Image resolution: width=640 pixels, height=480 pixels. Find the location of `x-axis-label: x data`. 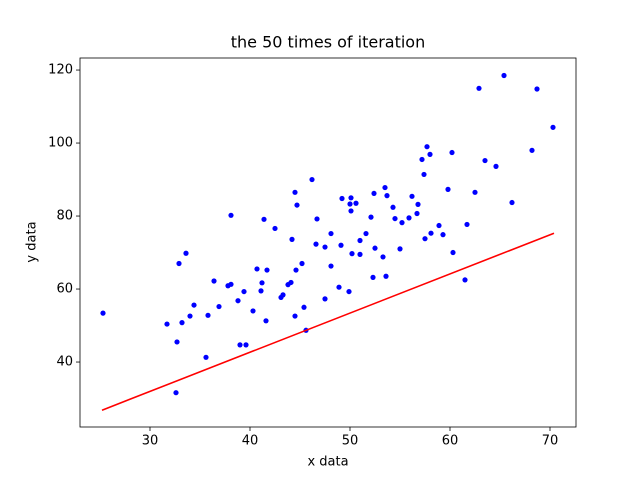

x-axis-label: x data is located at coordinates (327, 462).